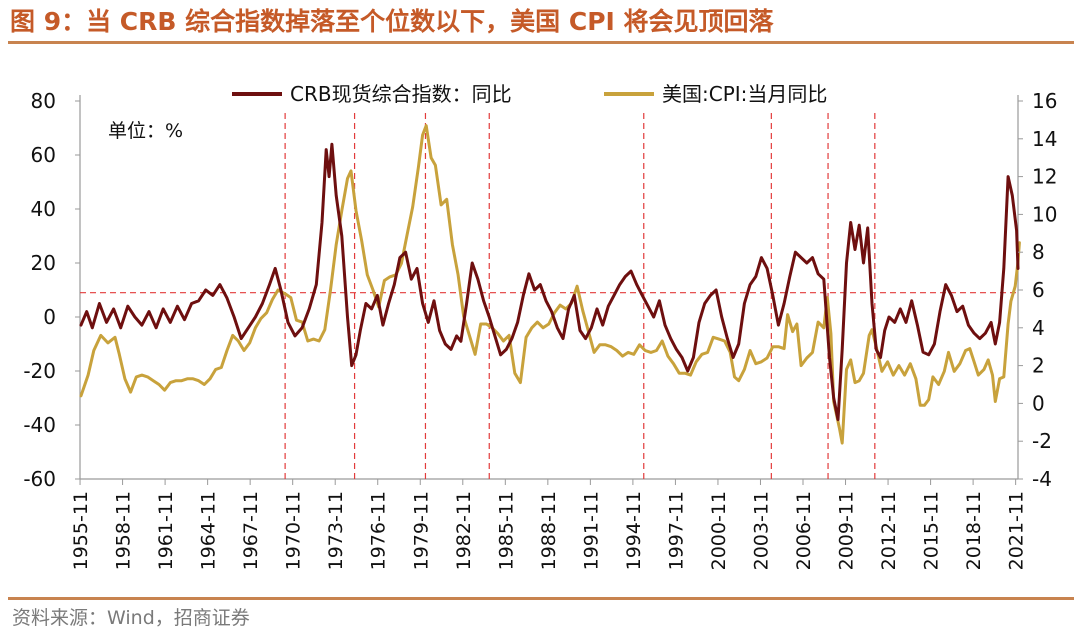 The width and height of the screenshot is (1080, 638). Describe the element at coordinates (1042, 479) in the screenshot. I see `right-tick-label: -4` at that location.